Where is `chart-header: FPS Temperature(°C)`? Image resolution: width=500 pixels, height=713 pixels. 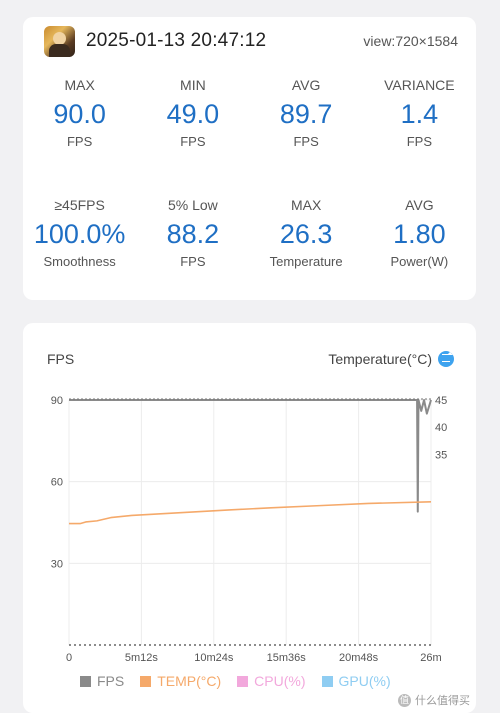
chart-header: FPS Temperature(°C) is located at coordinates (250, 359).